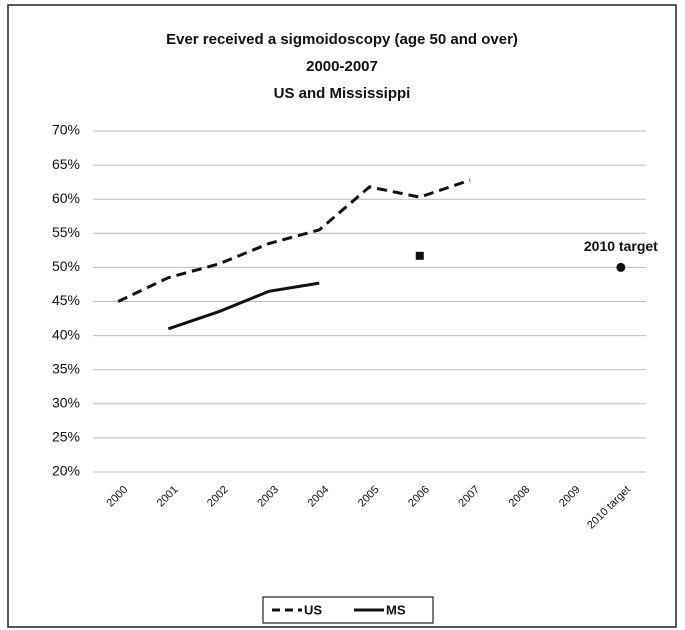 Image resolution: width=685 pixels, height=630 pixels. I want to click on y-tick-label: 60%, so click(66, 198).